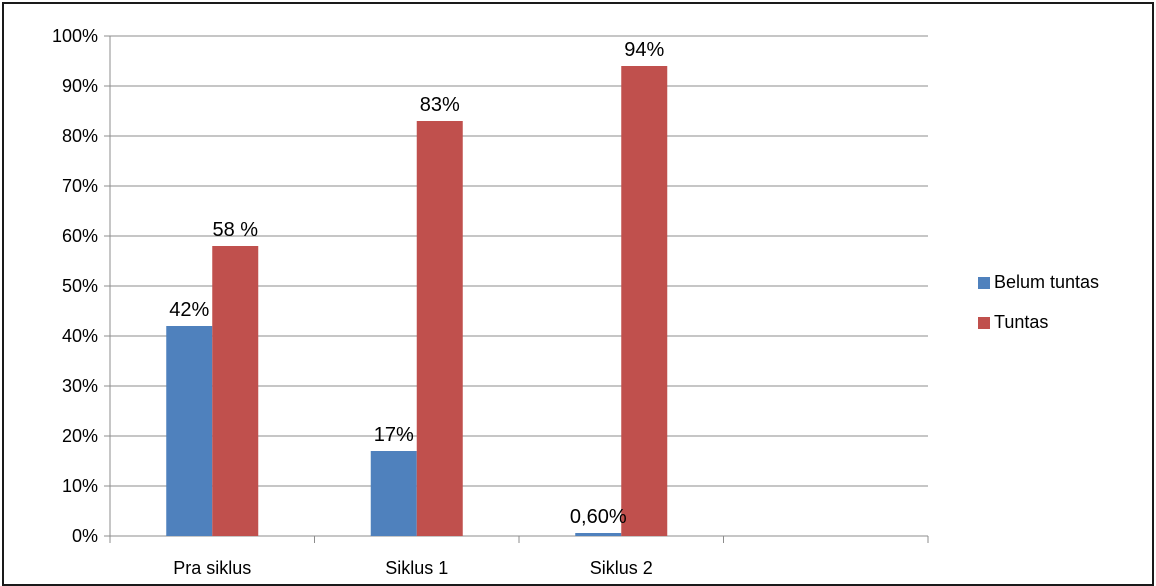  What do you see at coordinates (212, 568) in the screenshot?
I see `x-category-label: Pra siklus` at bounding box center [212, 568].